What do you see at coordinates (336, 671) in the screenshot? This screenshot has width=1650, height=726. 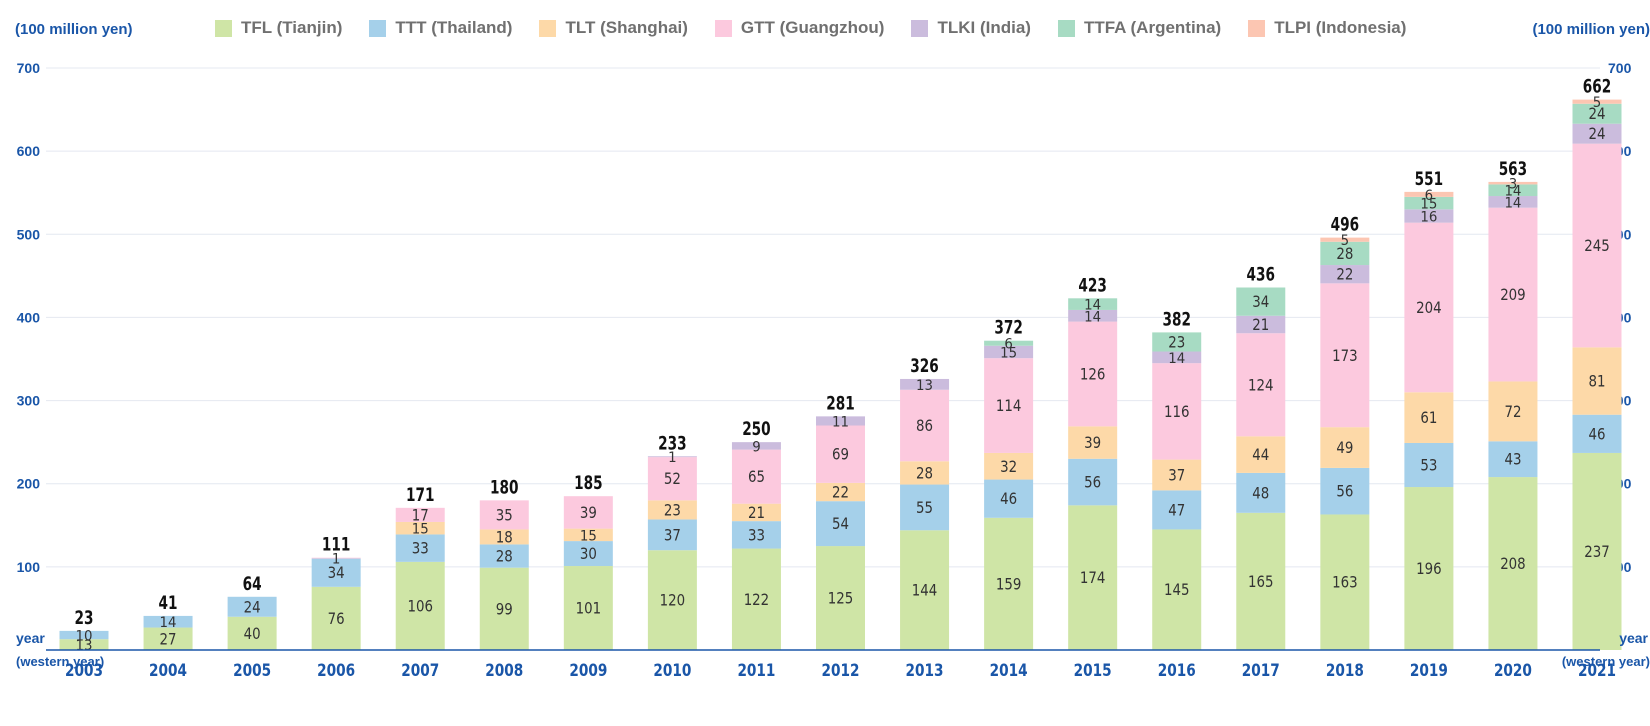 I see `x-tick-label: 2006` at bounding box center [336, 671].